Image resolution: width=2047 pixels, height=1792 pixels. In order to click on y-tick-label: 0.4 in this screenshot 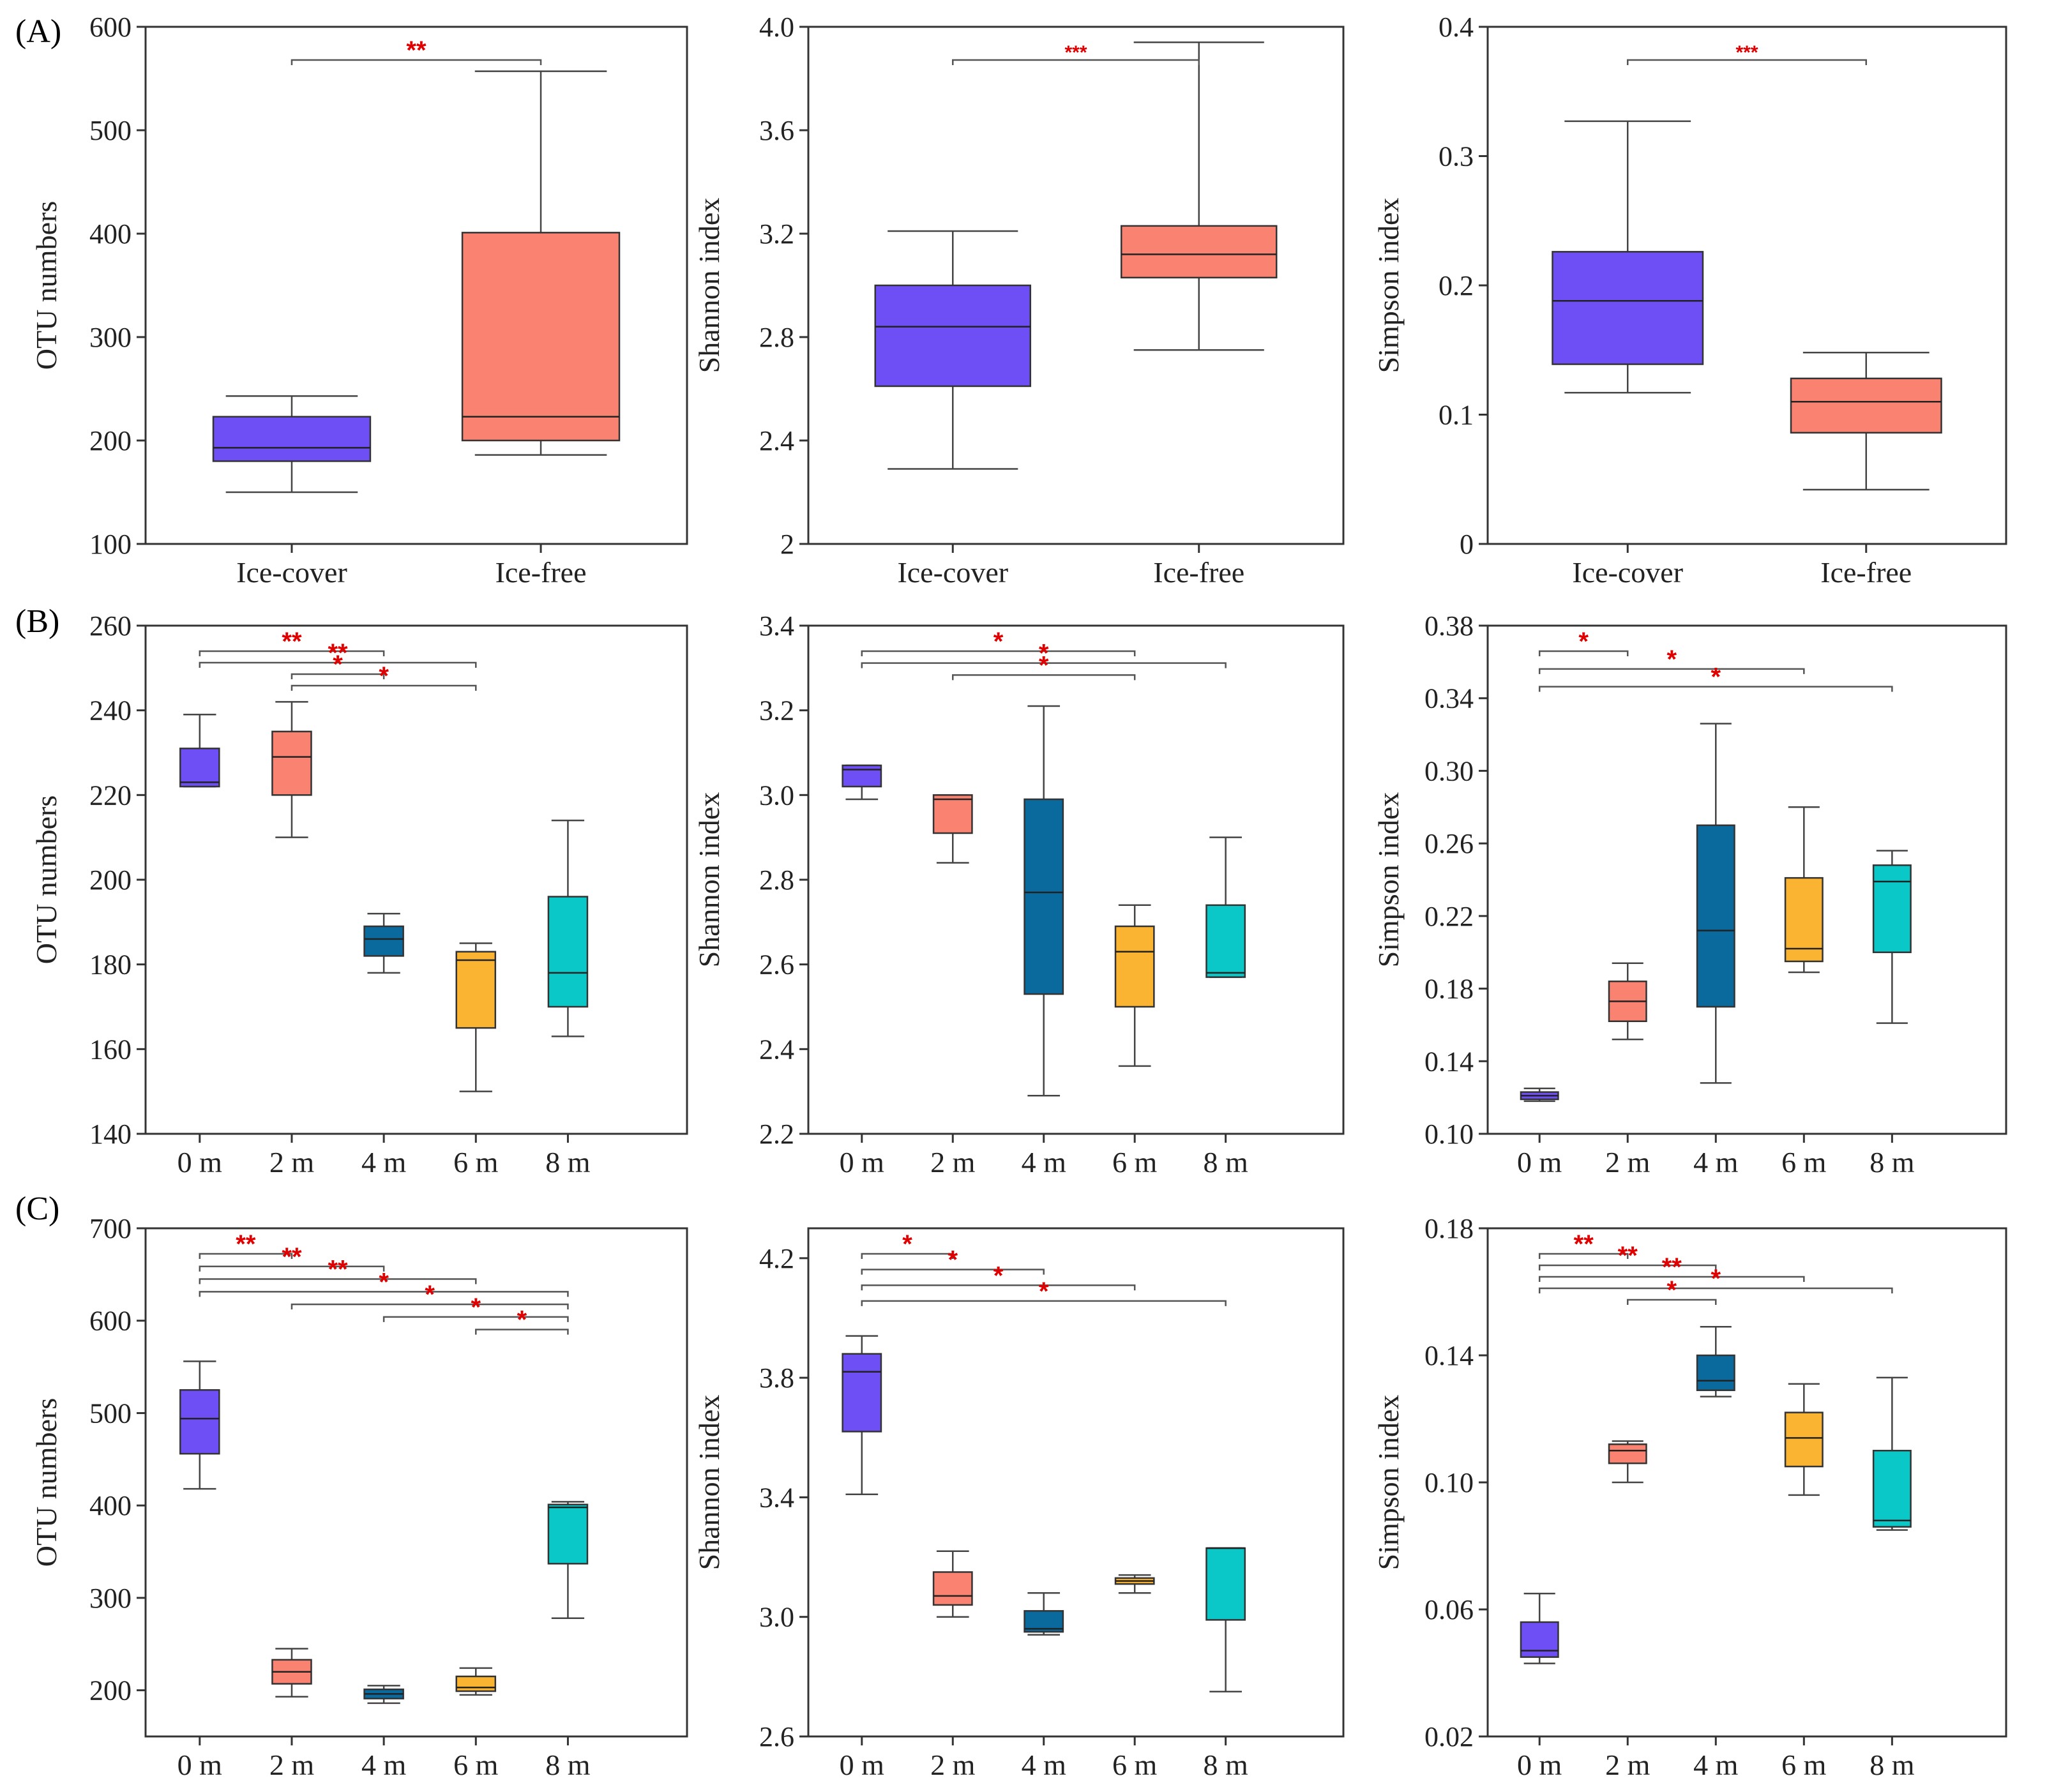, I will do `click(1457, 27)`.